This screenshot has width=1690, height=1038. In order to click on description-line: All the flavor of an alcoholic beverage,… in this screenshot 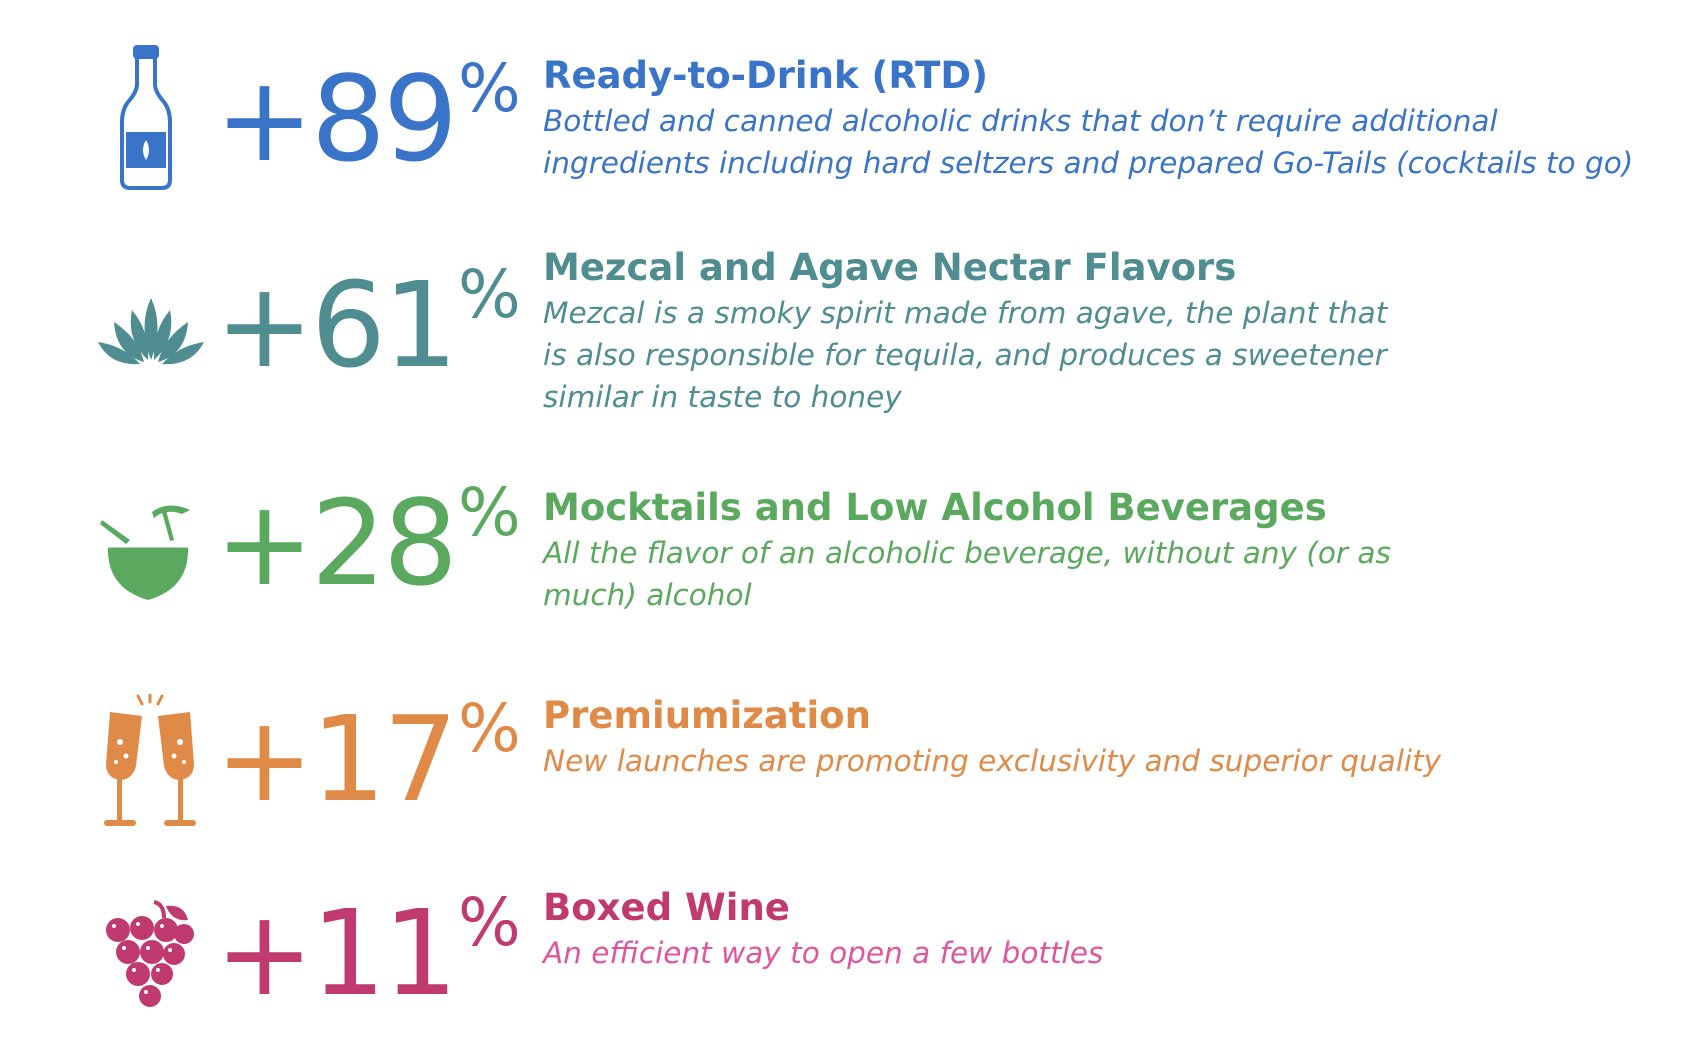, I will do `click(967, 553)`.